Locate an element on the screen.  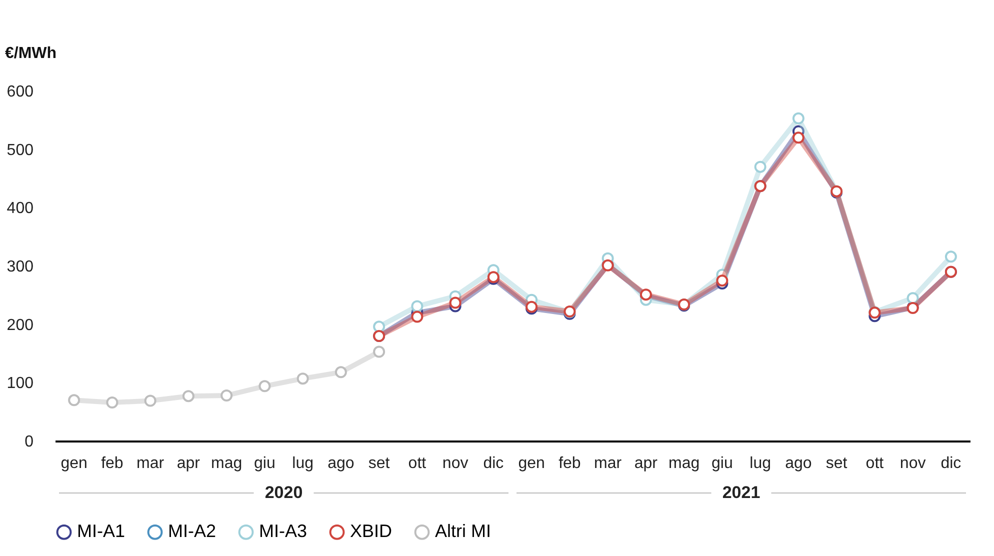
y-tick-label: 200 is located at coordinates (20, 325).